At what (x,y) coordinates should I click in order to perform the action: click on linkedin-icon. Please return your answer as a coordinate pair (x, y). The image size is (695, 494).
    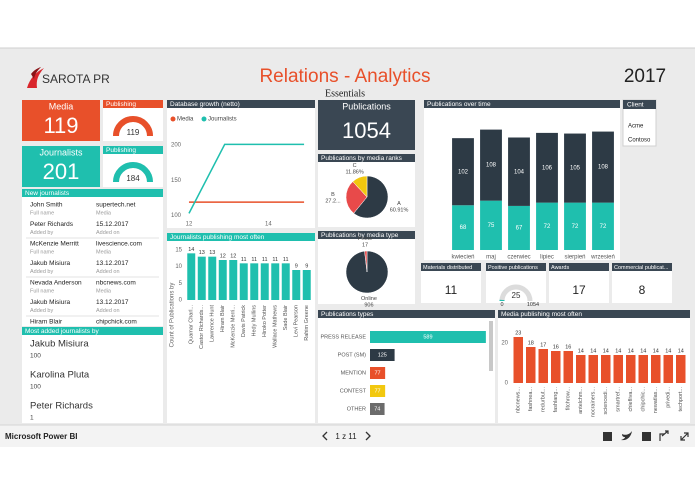
    Looking at the image, I should click on (607, 436).